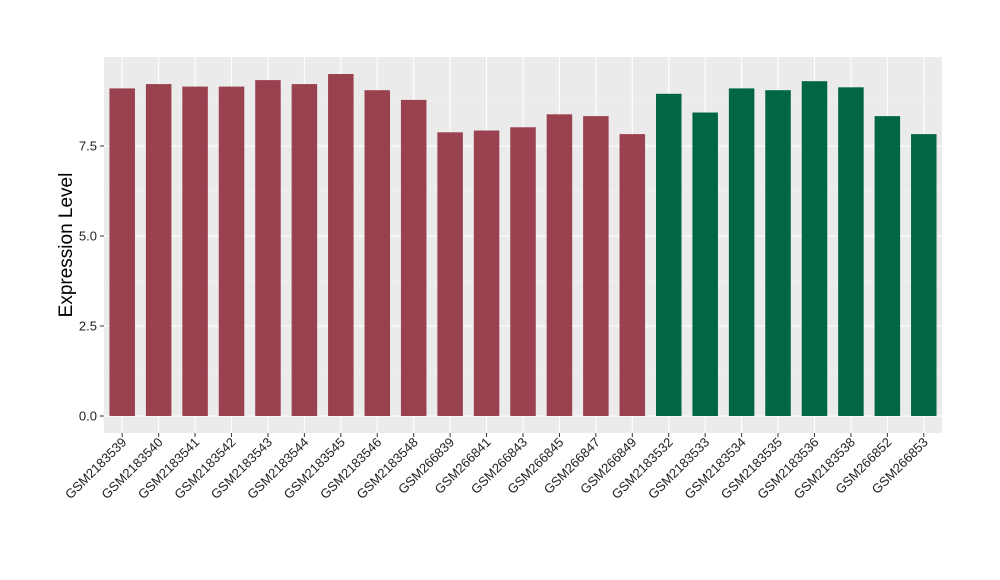 The image size is (1000, 580). Describe the element at coordinates (377, 253) in the screenshot. I see `bar-GSM2183546` at that location.